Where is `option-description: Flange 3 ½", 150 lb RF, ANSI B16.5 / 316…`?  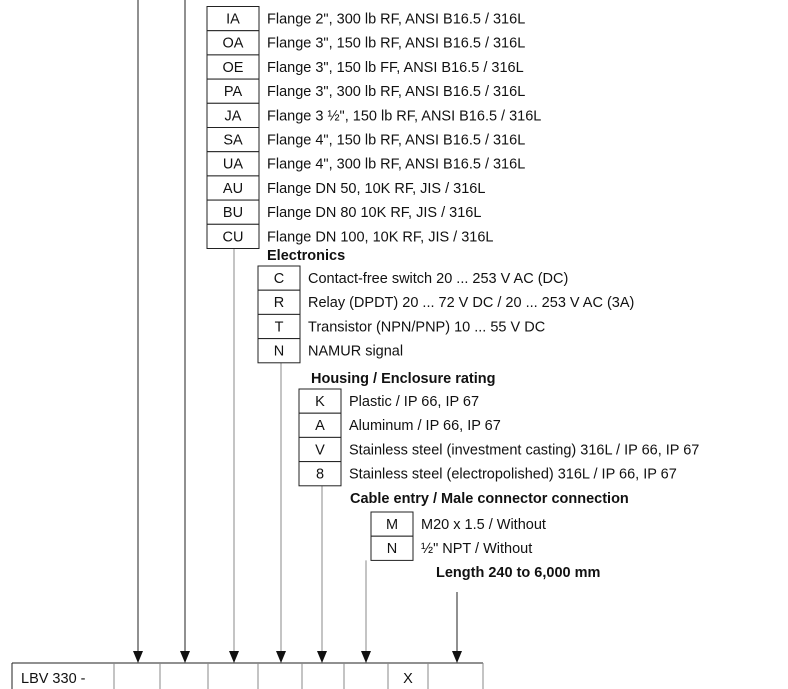
option-description: Flange 3 ½", 150 lb RF, ANSI B16.5 / 316… is located at coordinates (404, 116).